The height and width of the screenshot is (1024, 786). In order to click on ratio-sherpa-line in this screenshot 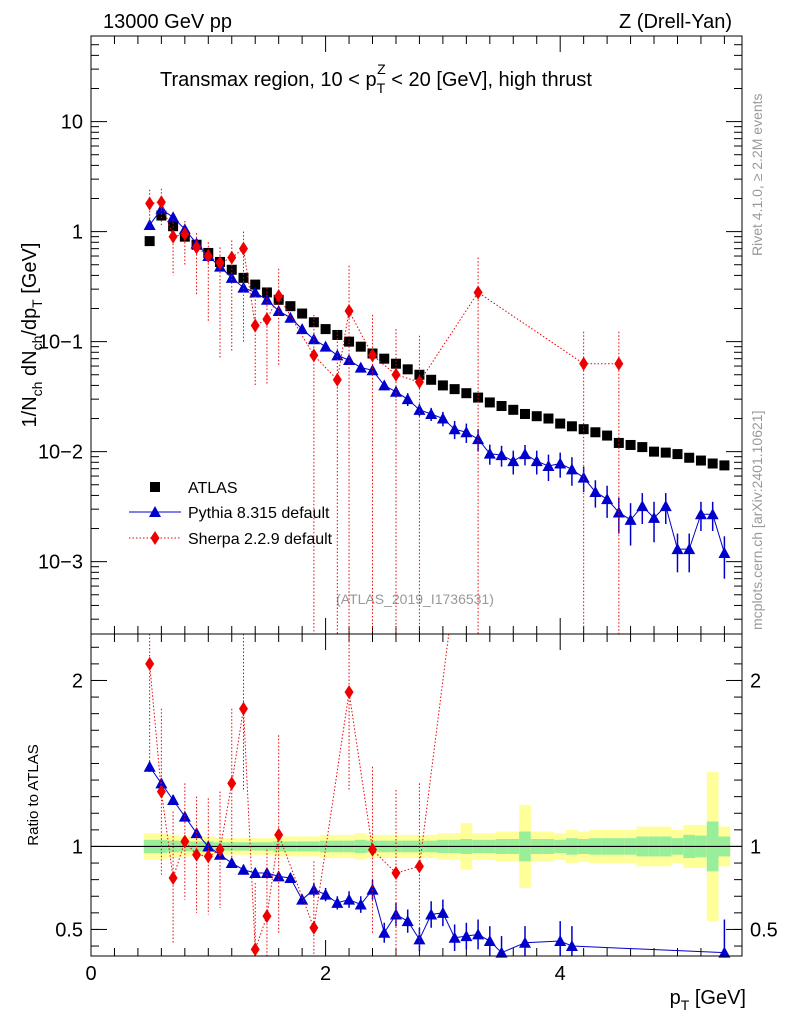, I will do `click(299, 791)`.